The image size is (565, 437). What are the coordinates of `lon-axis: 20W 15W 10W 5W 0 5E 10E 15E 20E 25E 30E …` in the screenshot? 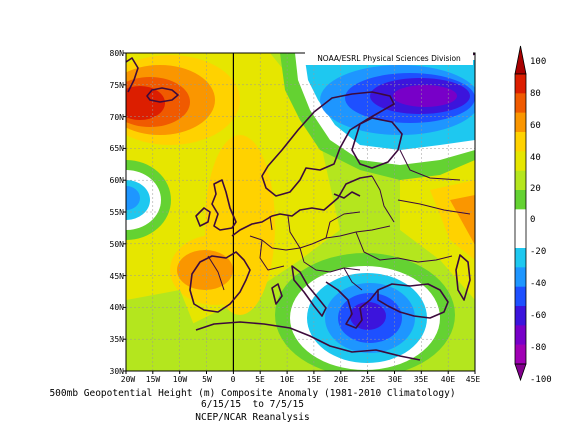 It's located at (301, 379).